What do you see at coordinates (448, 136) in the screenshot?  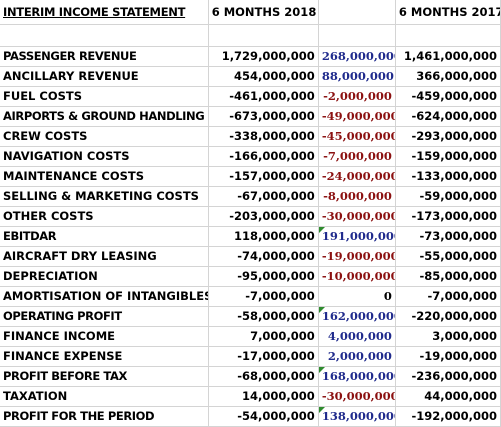 I see `value-2017-cell: -293,000,000` at bounding box center [448, 136].